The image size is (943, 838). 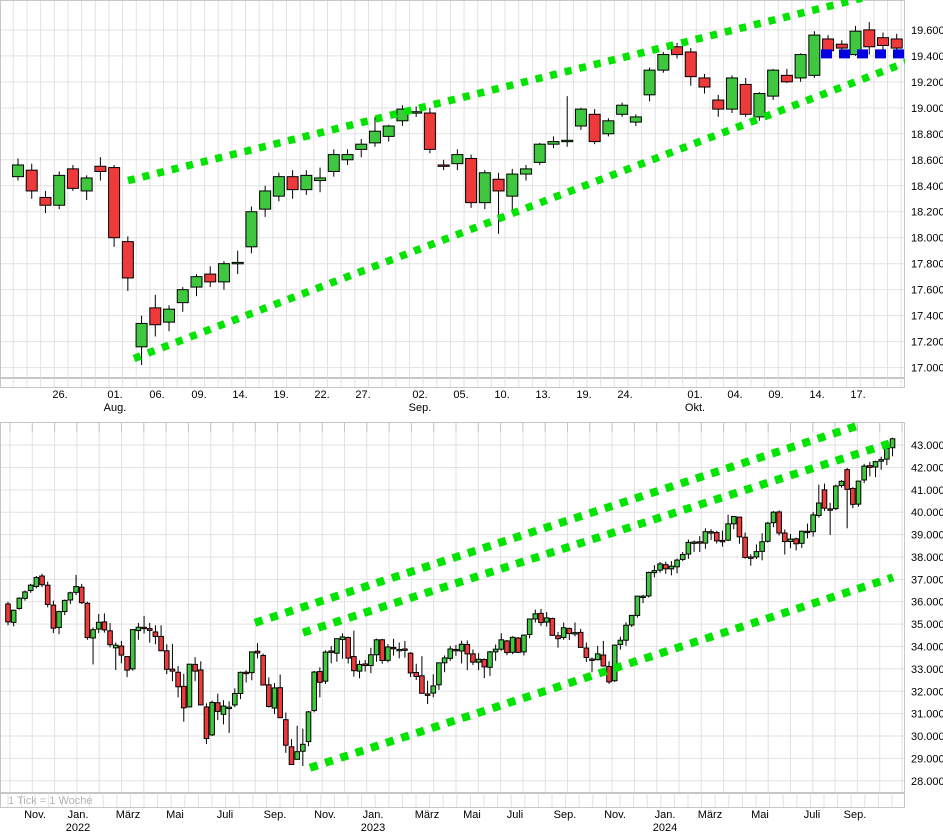 What do you see at coordinates (695, 408) in the screenshot?
I see `x-axis-sublabel: Okt.` at bounding box center [695, 408].